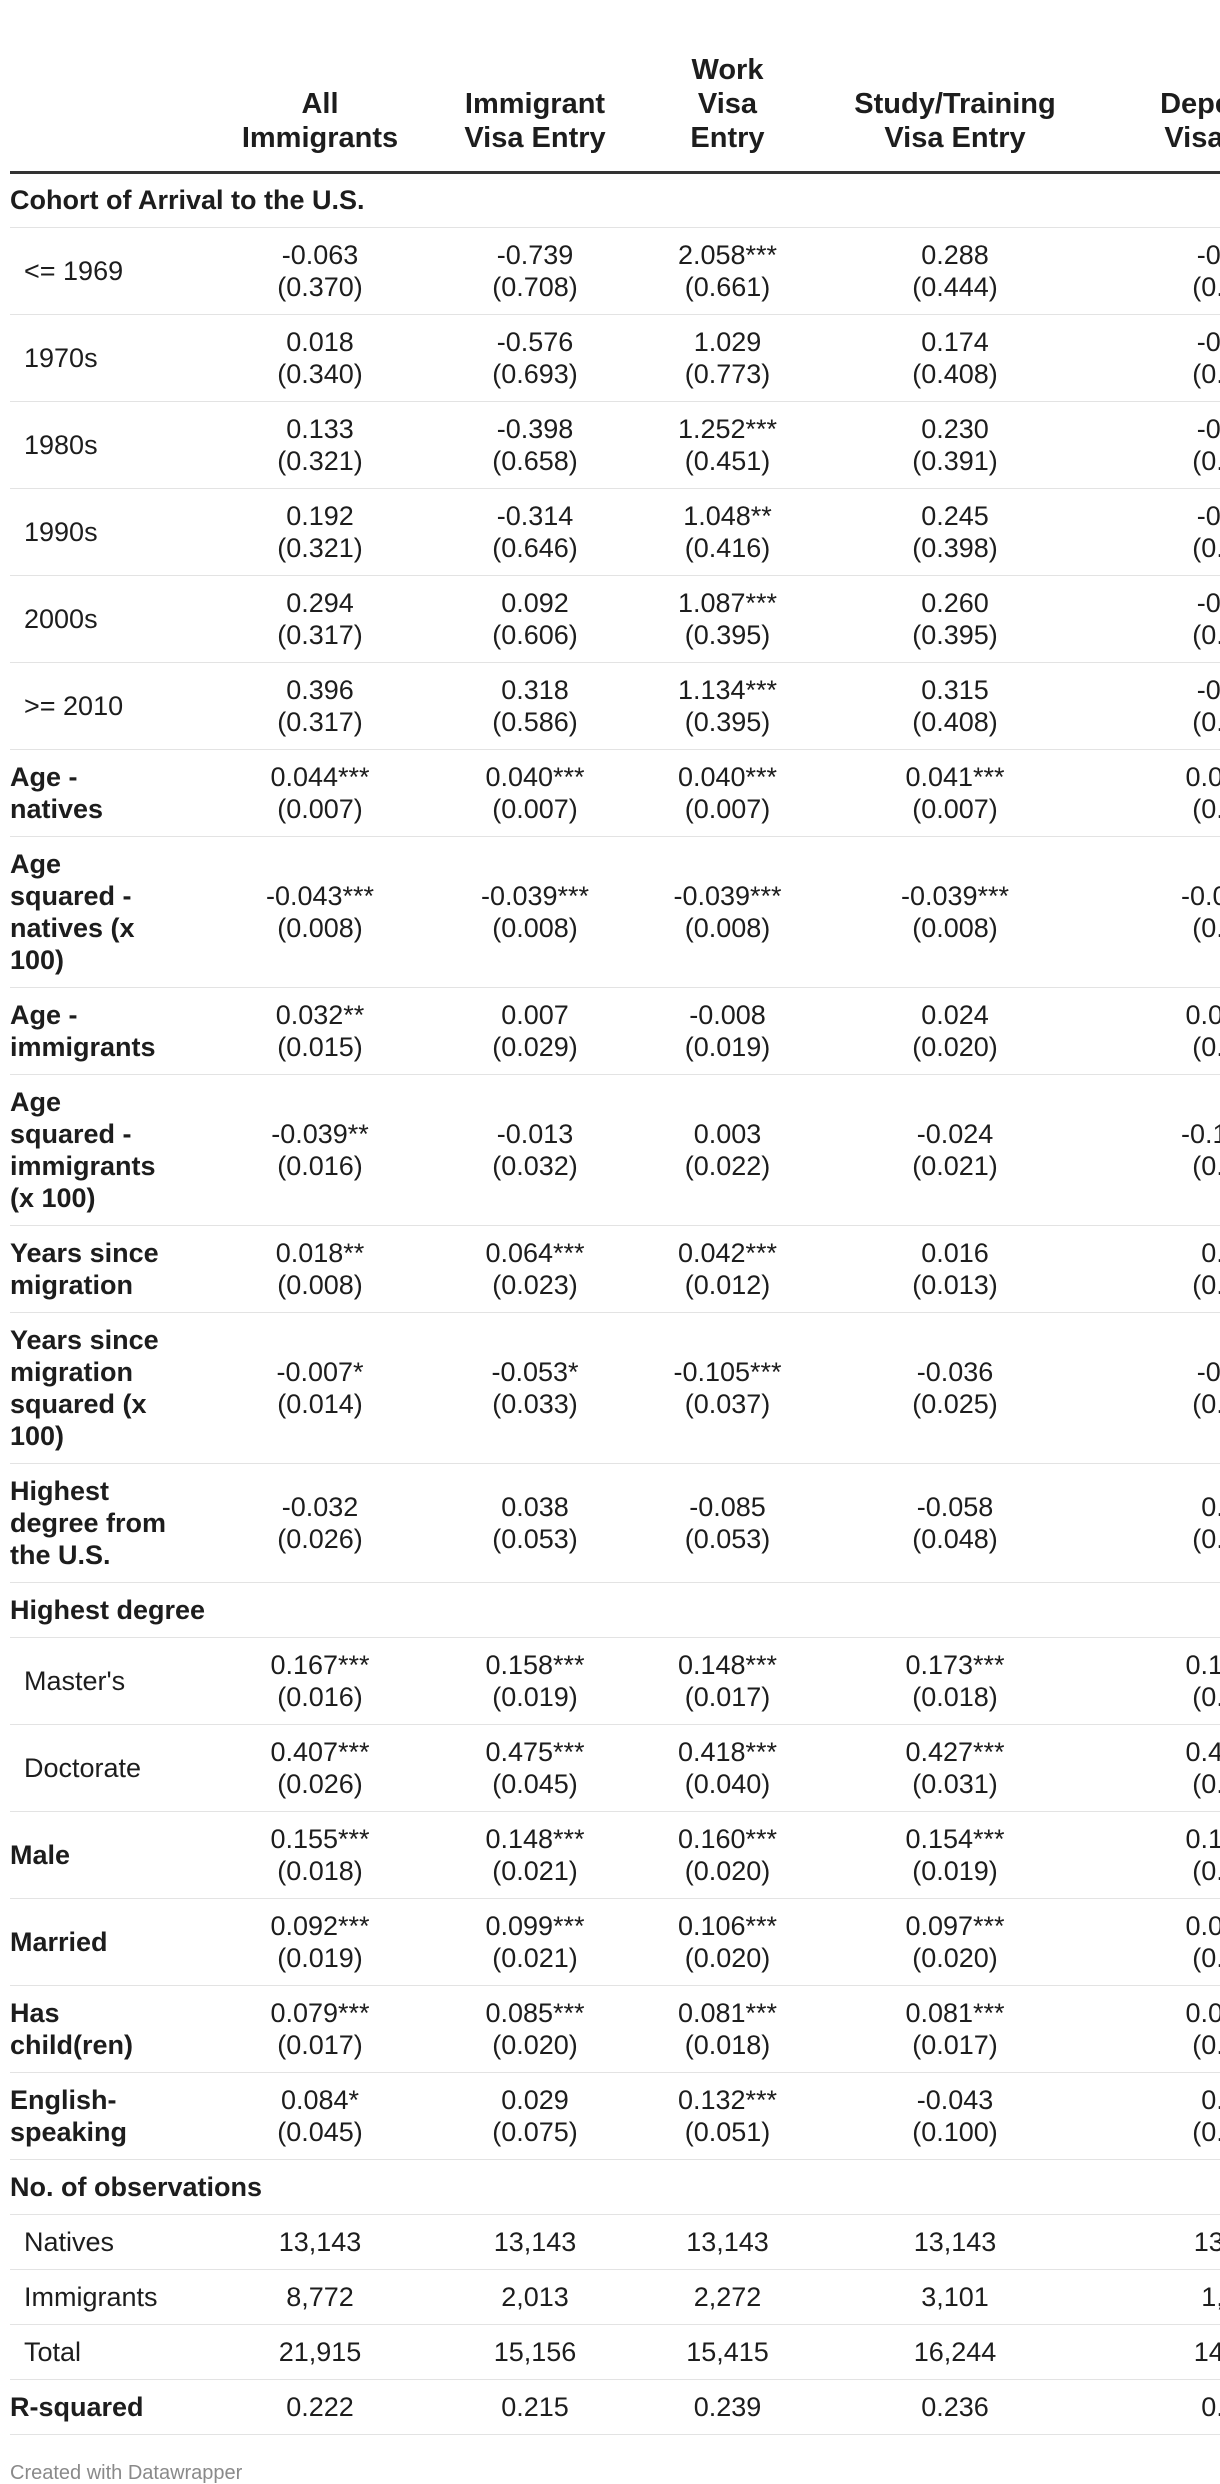  What do you see at coordinates (320, 1838) in the screenshot?
I see `cell-estimate: 0.155***` at bounding box center [320, 1838].